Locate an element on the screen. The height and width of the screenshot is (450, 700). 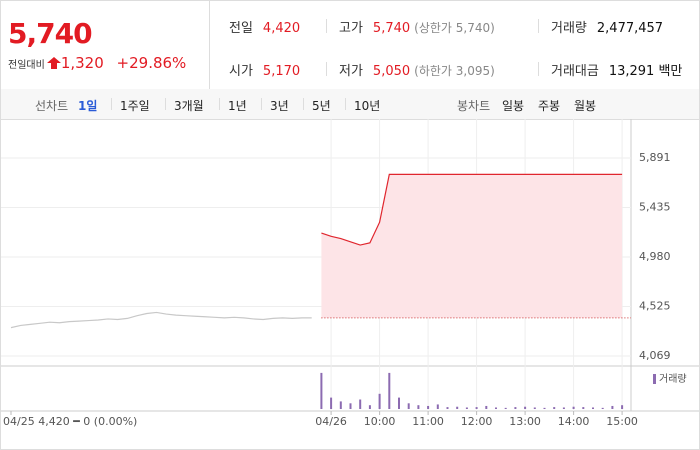
stat-value: 5,050 is located at coordinates (391, 71).